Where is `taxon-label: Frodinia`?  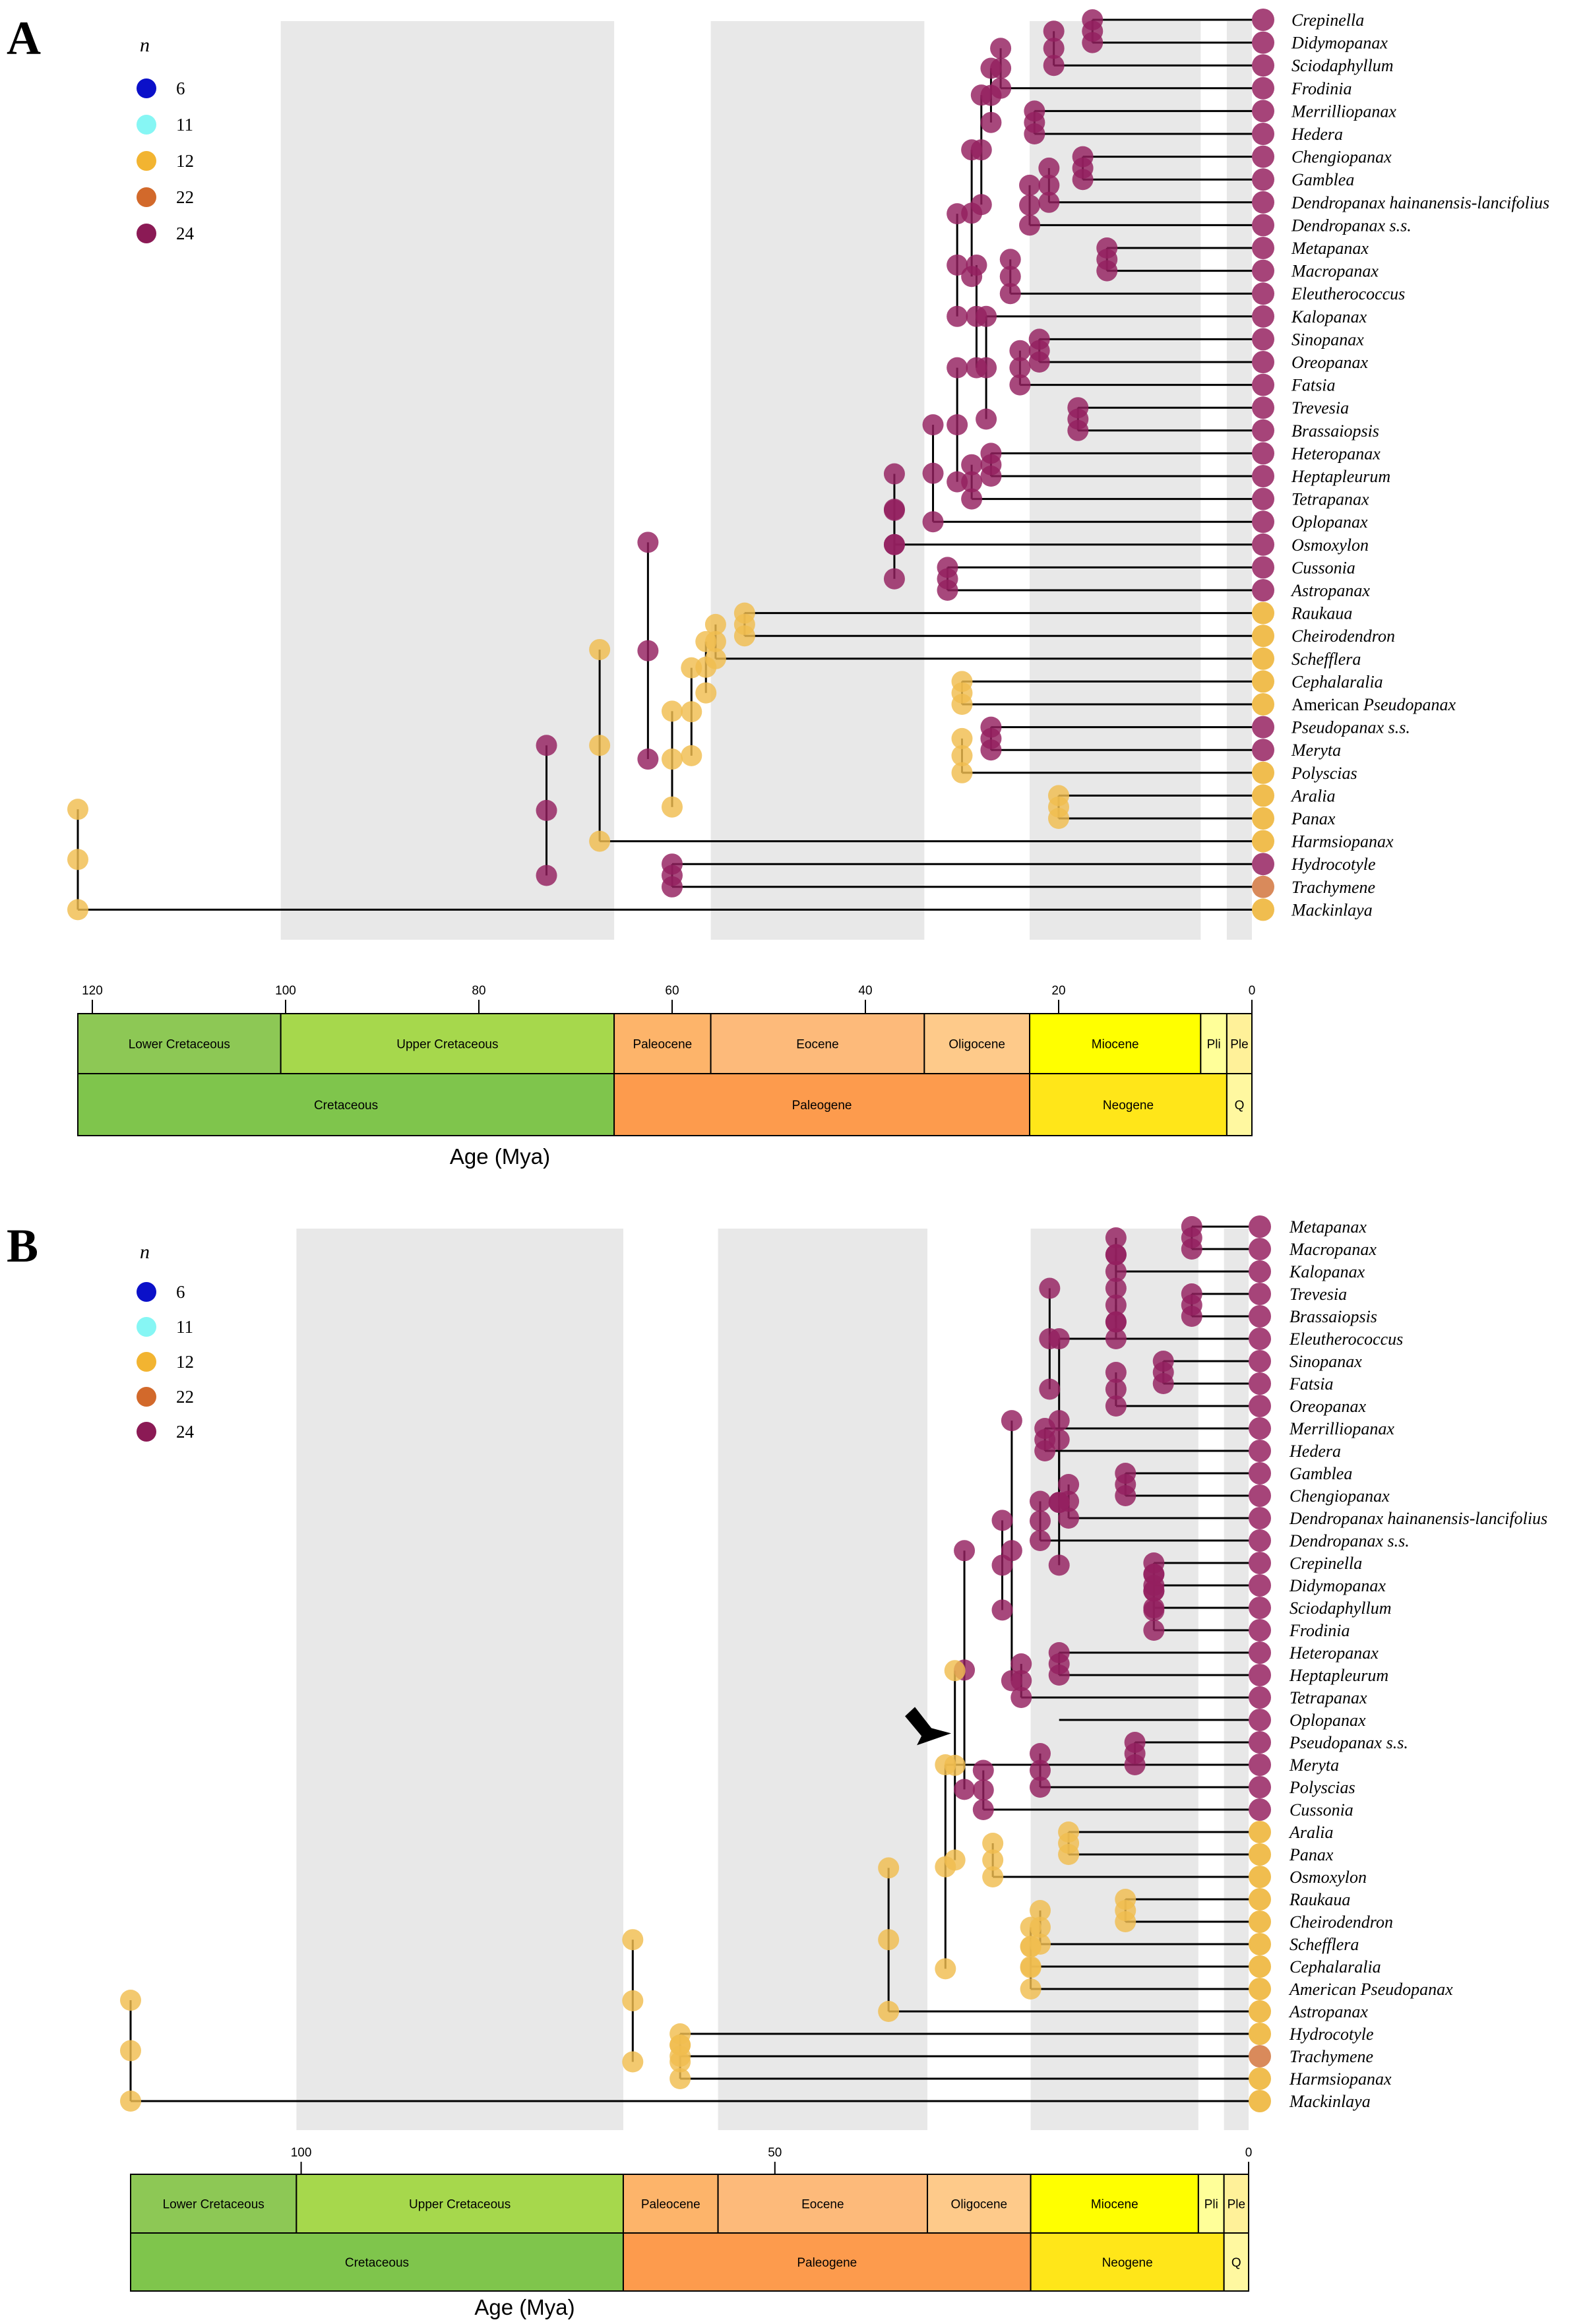
taxon-label: Frodinia is located at coordinates (1319, 1630).